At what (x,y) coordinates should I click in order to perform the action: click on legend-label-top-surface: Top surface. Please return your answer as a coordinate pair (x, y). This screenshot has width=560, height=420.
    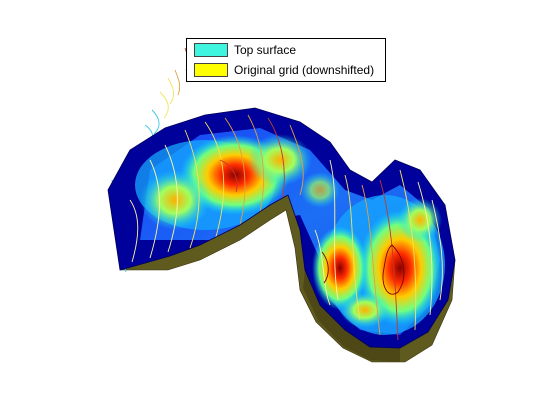
    Looking at the image, I should click on (265, 50).